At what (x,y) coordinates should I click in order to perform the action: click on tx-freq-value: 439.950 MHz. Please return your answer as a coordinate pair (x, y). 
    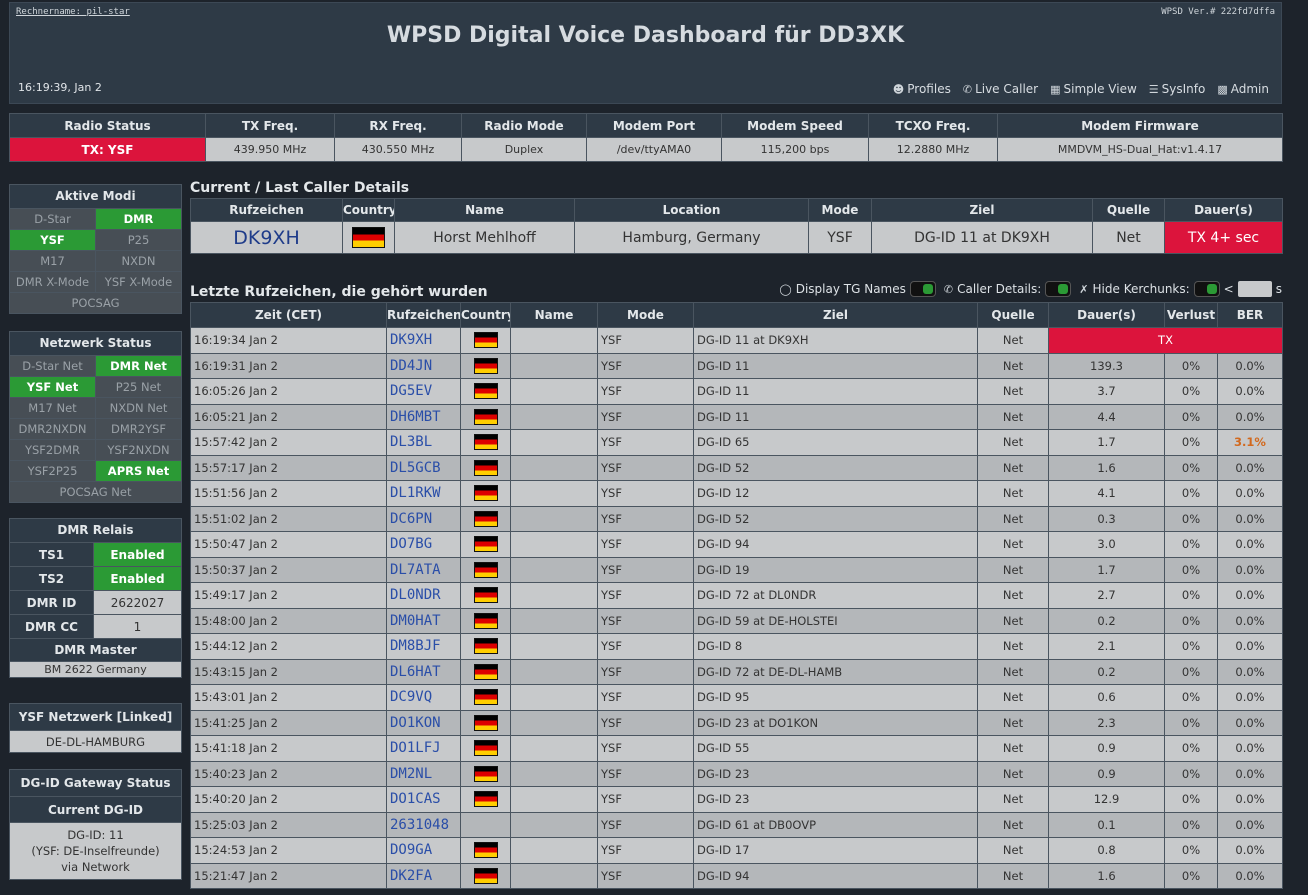
    Looking at the image, I should click on (270, 149).